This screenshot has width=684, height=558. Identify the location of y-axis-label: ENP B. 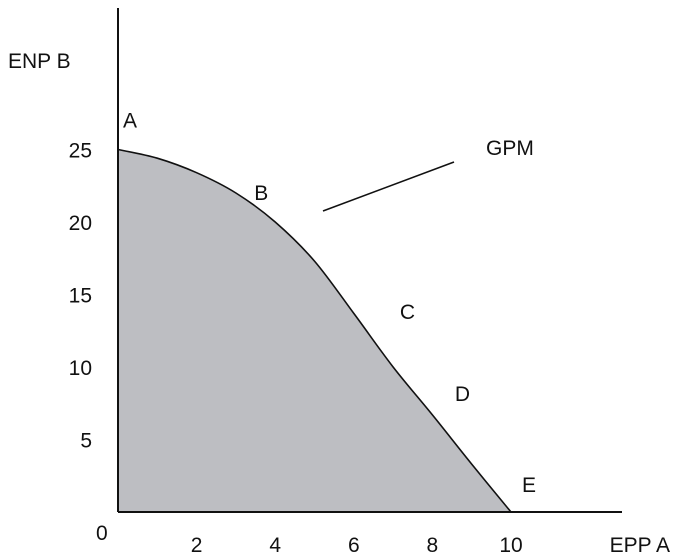
(39, 61).